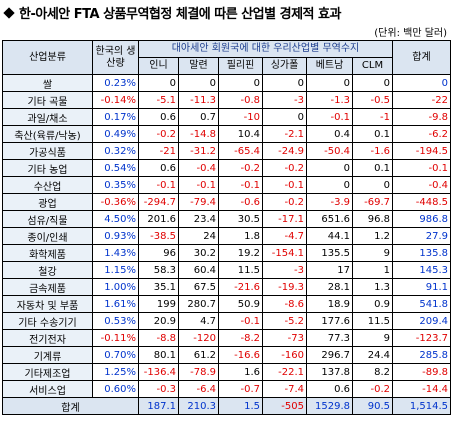 This screenshot has height=424, width=453. Describe the element at coordinates (240, 117) in the screenshot. I see `table-cell: -10` at that location.